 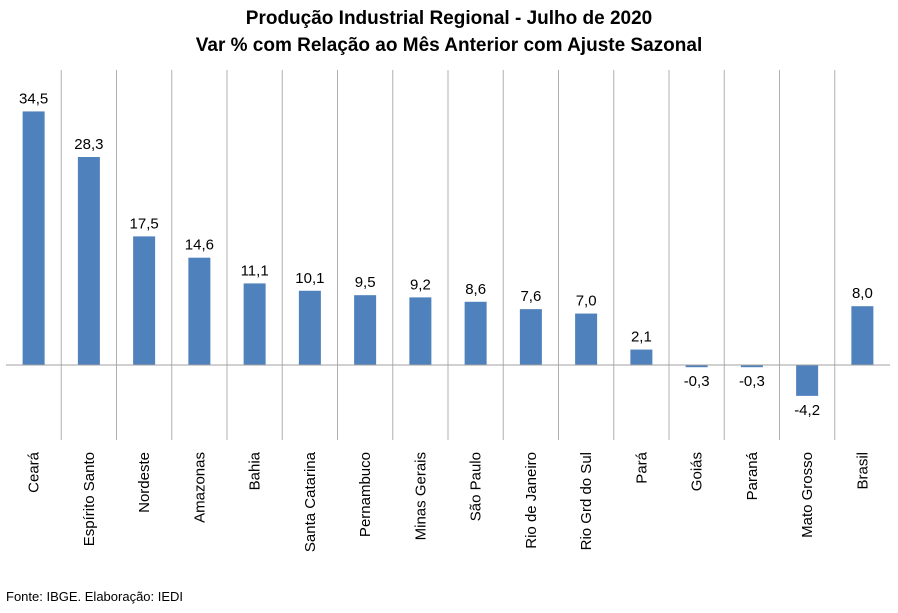 I want to click on data-label: 7,0, so click(x=586, y=301).